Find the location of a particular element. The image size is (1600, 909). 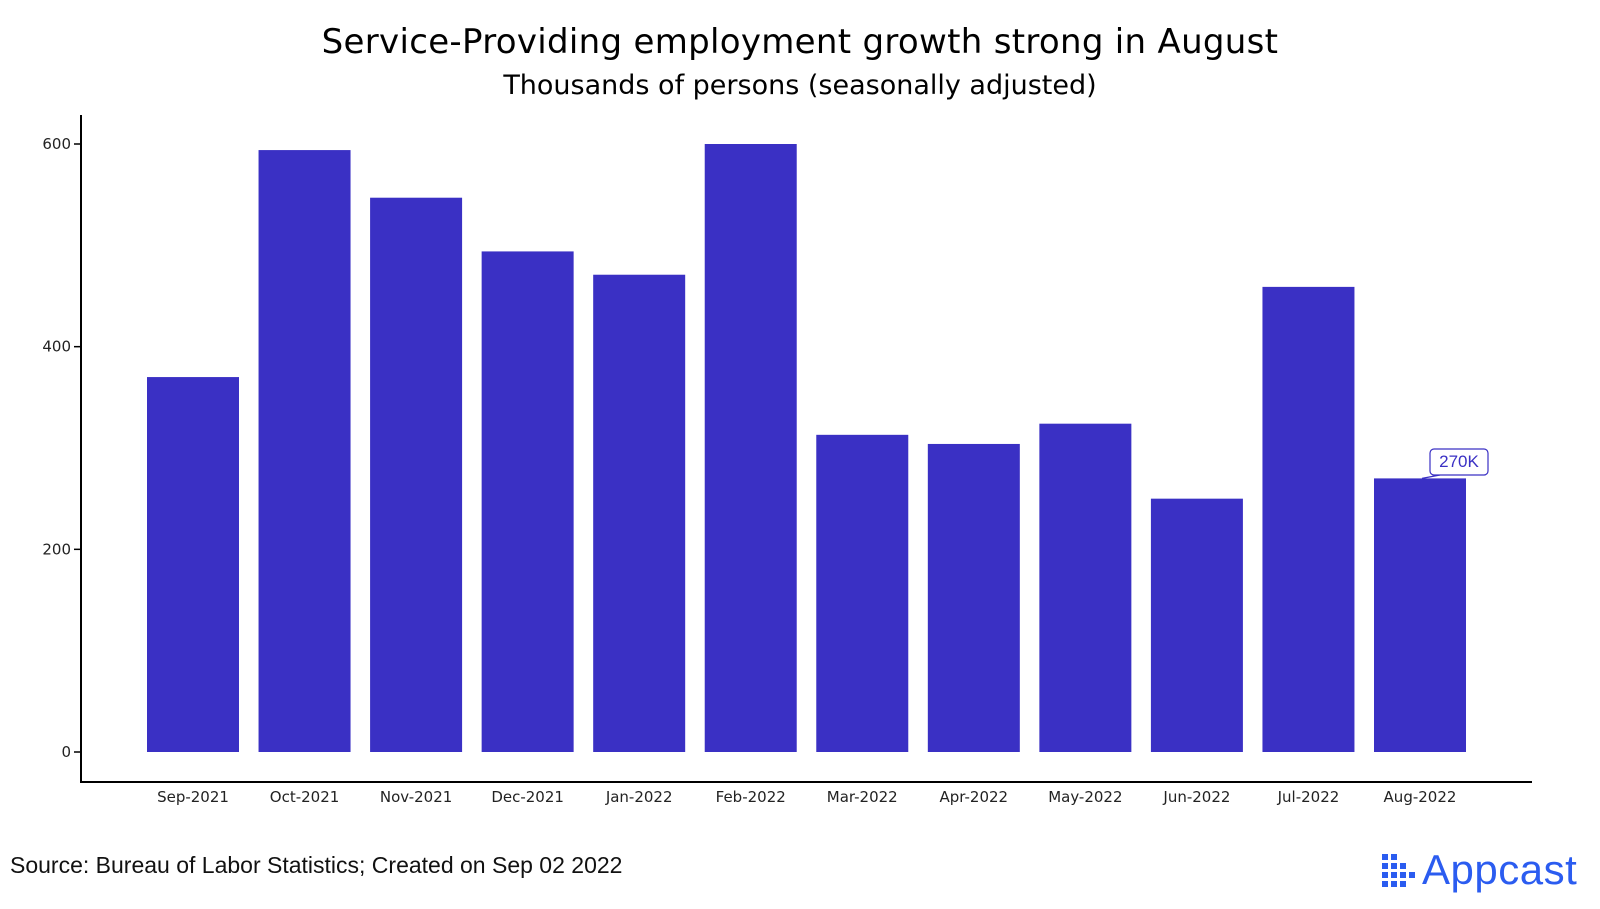

x-tick-label: Nov-2021 is located at coordinates (416, 797).